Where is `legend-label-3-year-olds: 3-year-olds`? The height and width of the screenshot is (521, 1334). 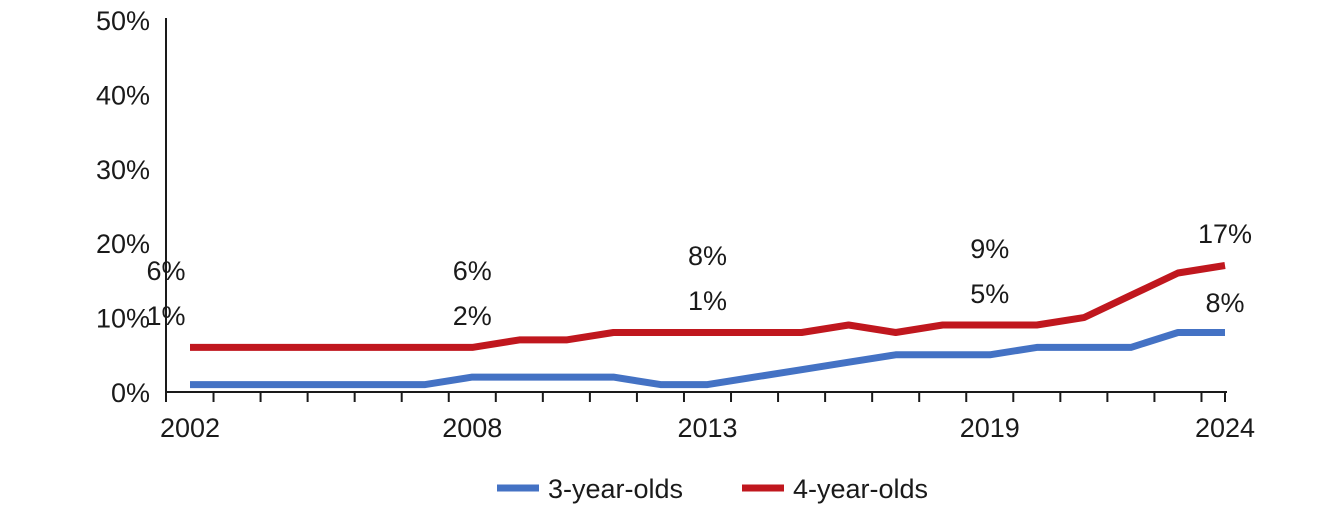 legend-label-3-year-olds: 3-year-olds is located at coordinates (615, 489).